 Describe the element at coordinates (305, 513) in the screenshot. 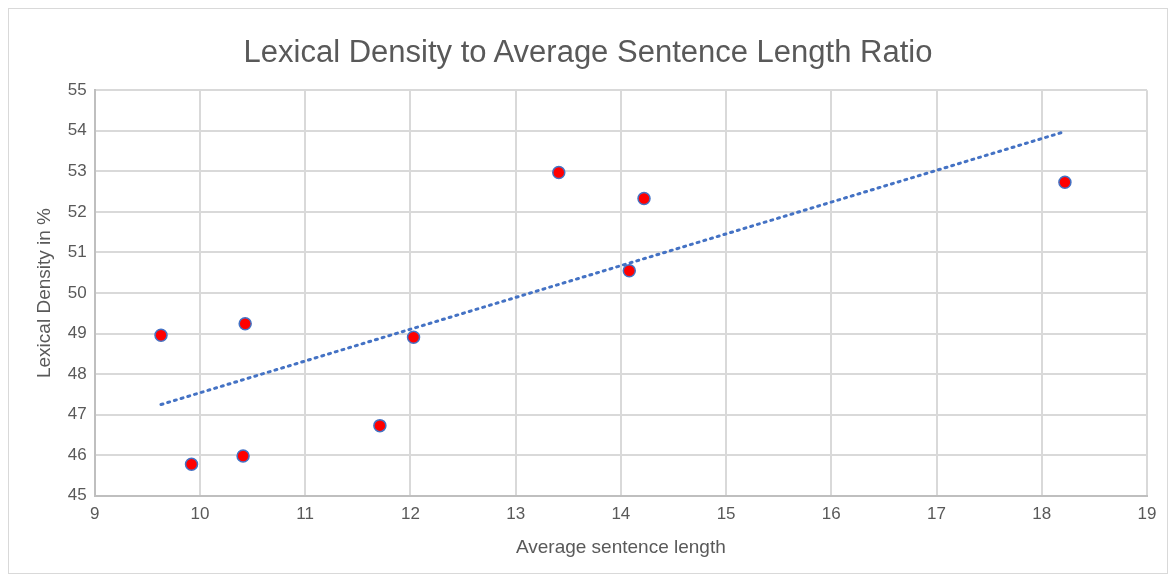

I see `x-tick-label: 11` at that location.